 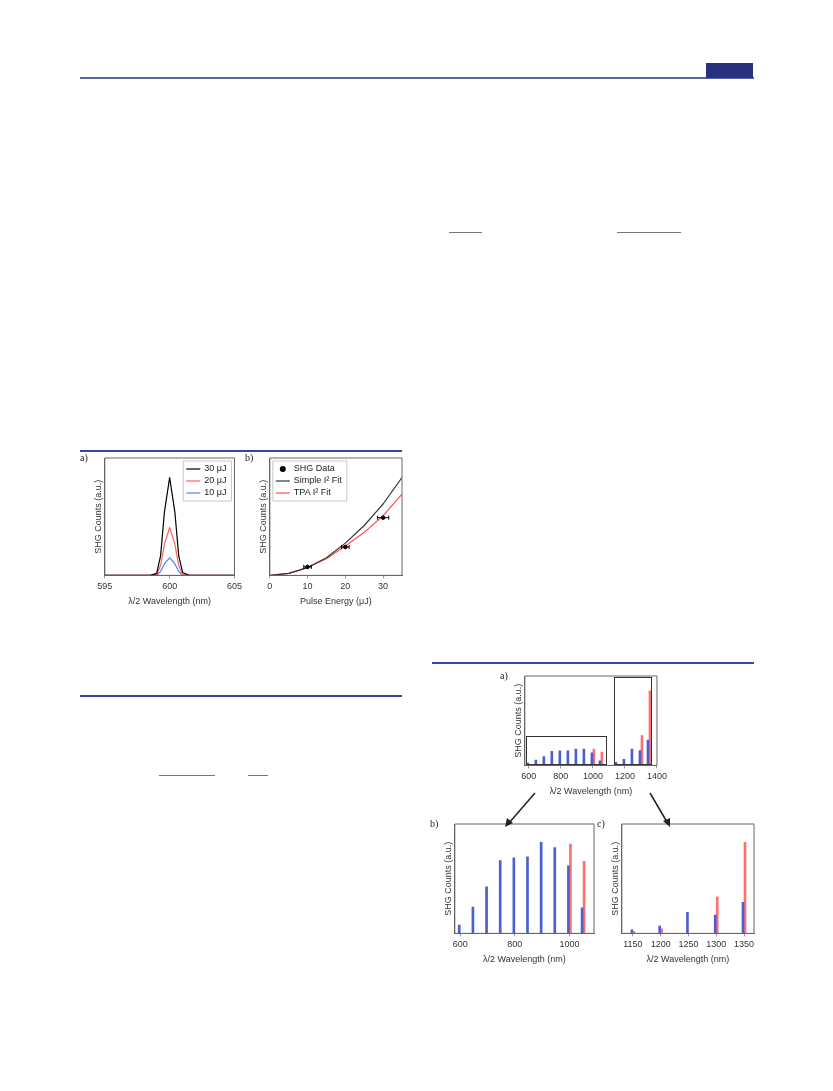 What do you see at coordinates (716, 944) in the screenshot?
I see `x-tick-label: 1300` at bounding box center [716, 944].